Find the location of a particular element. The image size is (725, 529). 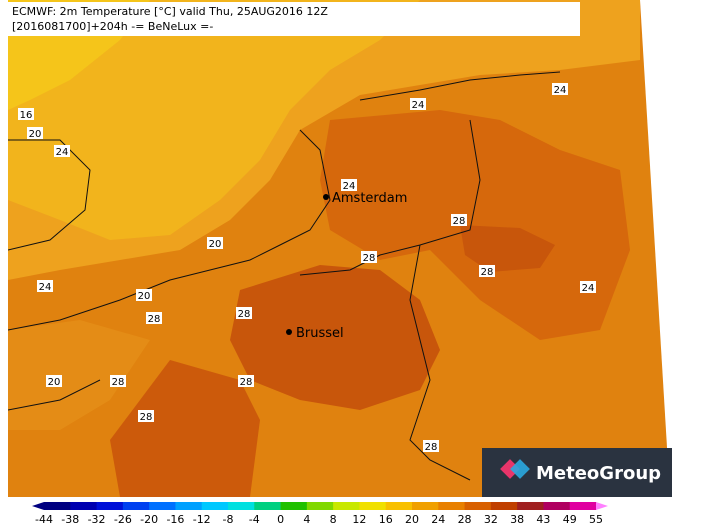

logo-icon is located at coordinates (515, 469).